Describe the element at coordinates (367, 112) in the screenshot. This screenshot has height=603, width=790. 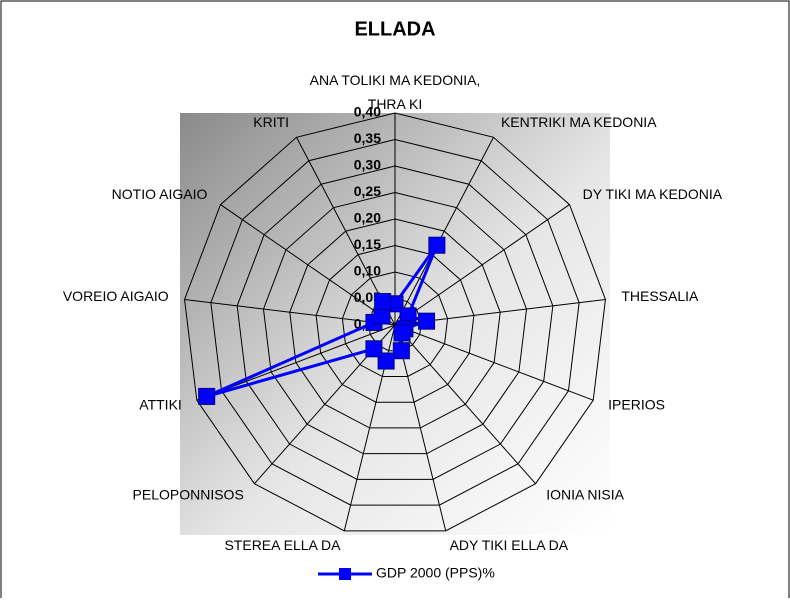
I see `r-tick-label: 0,40` at that location.